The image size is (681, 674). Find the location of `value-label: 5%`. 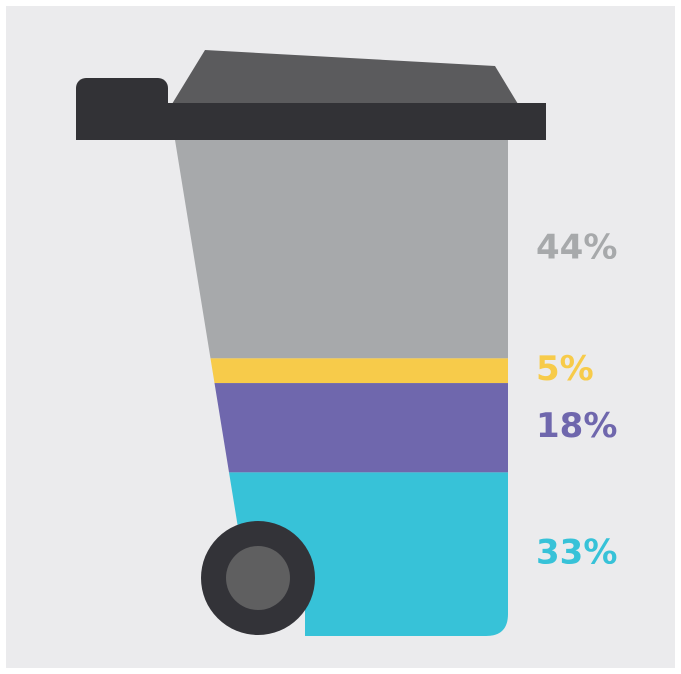

value-label: 5% is located at coordinates (565, 369).